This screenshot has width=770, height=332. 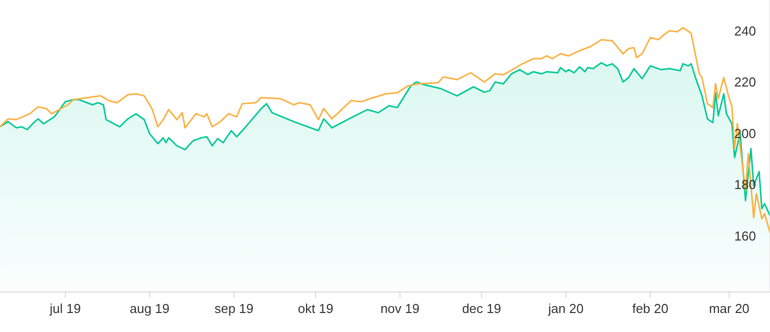 I want to click on x-tick-label: feb 20, so click(x=650, y=308).